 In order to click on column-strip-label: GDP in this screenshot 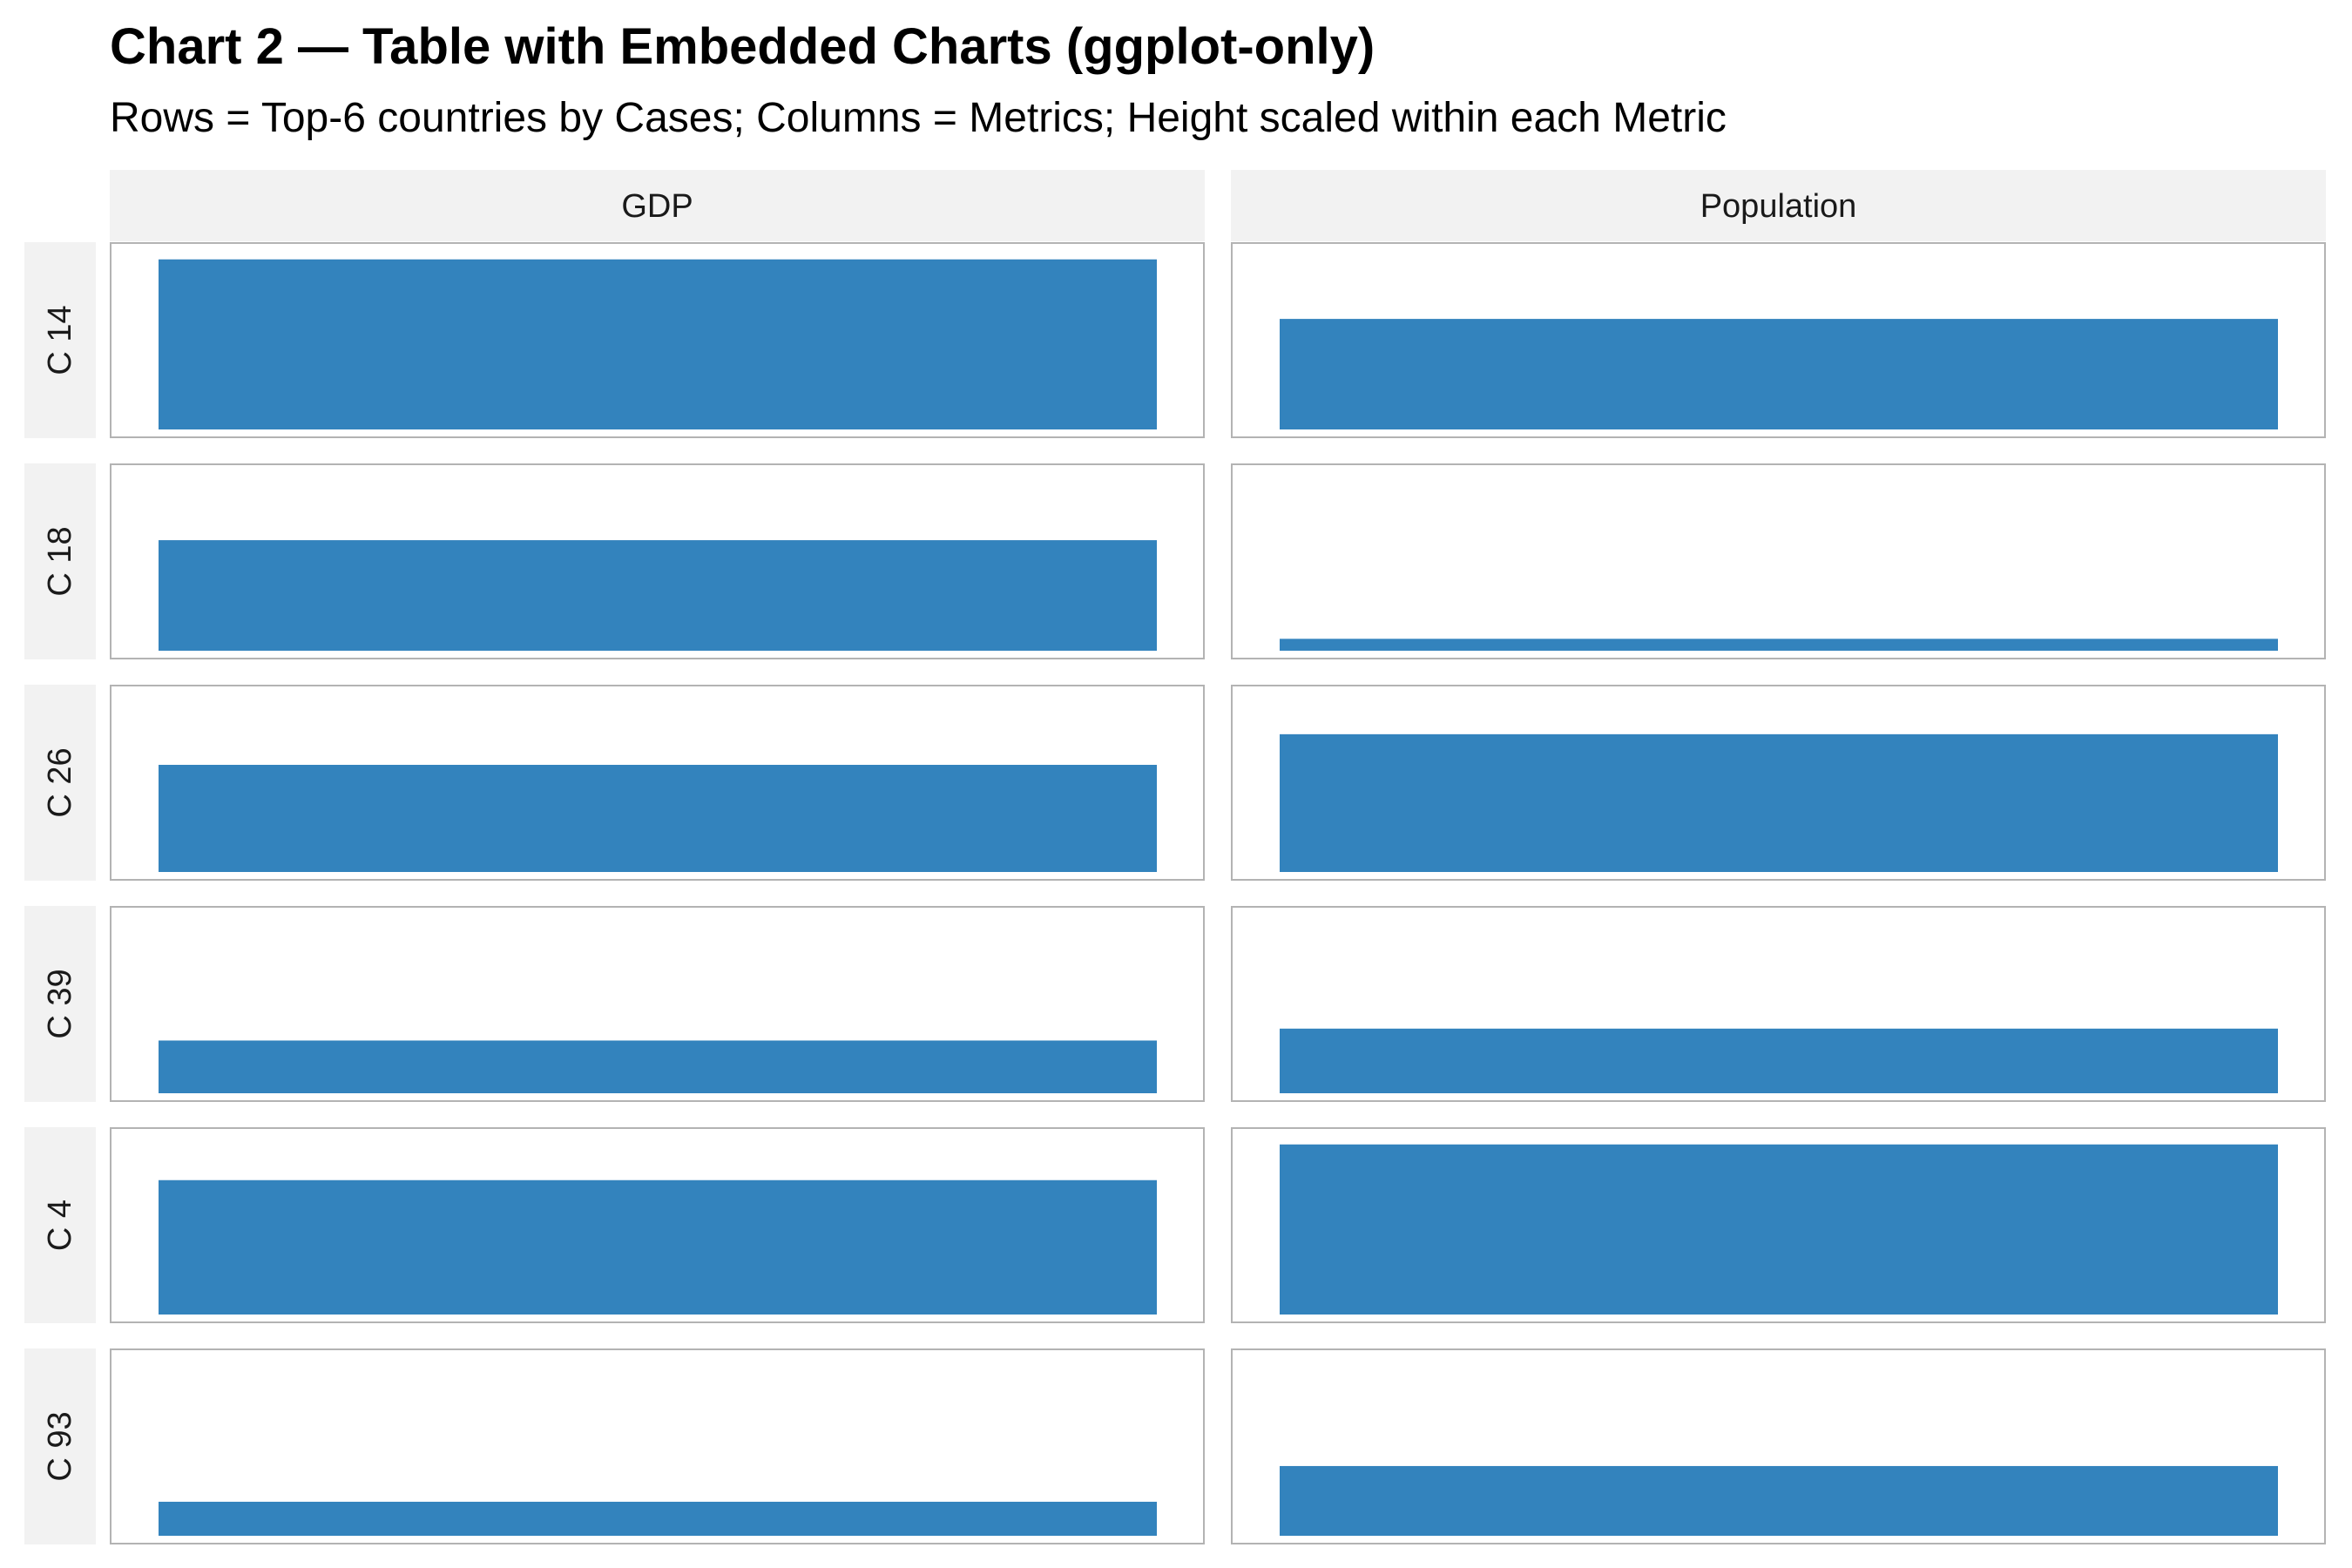, I will do `click(657, 206)`.